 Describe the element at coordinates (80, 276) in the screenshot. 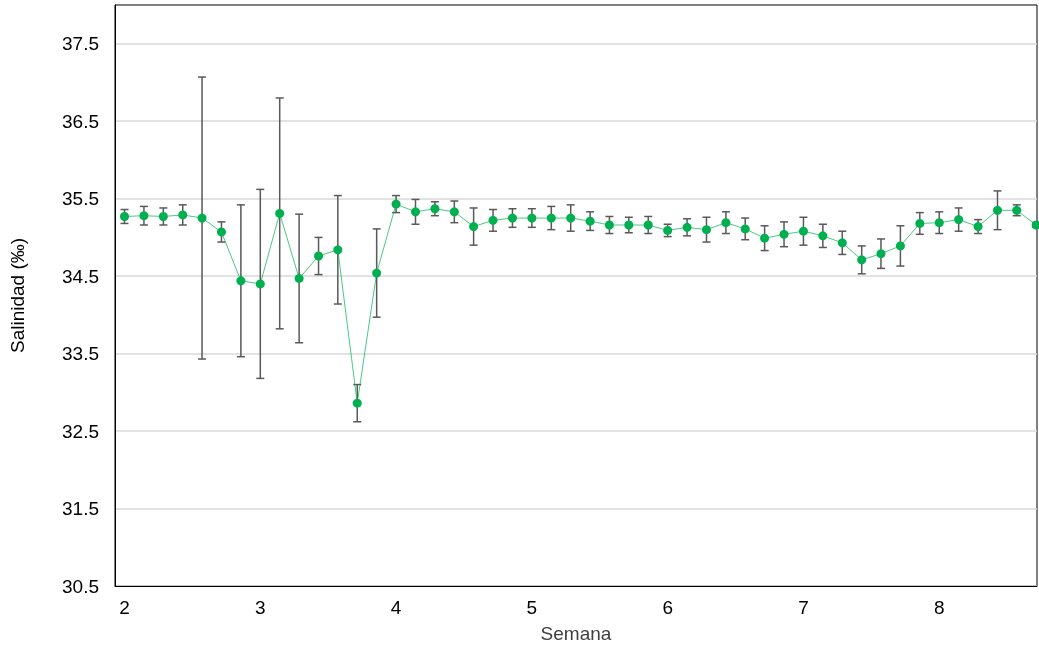

I see `y-tick-label: 34.5` at that location.